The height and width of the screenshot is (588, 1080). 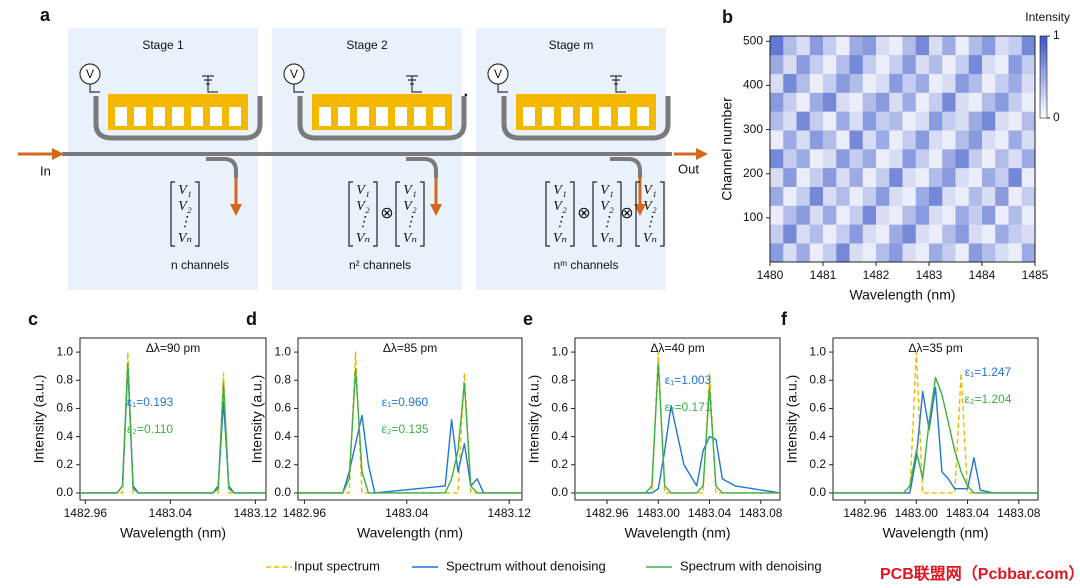 I want to click on x-tick-label: 1481, so click(x=823, y=275).